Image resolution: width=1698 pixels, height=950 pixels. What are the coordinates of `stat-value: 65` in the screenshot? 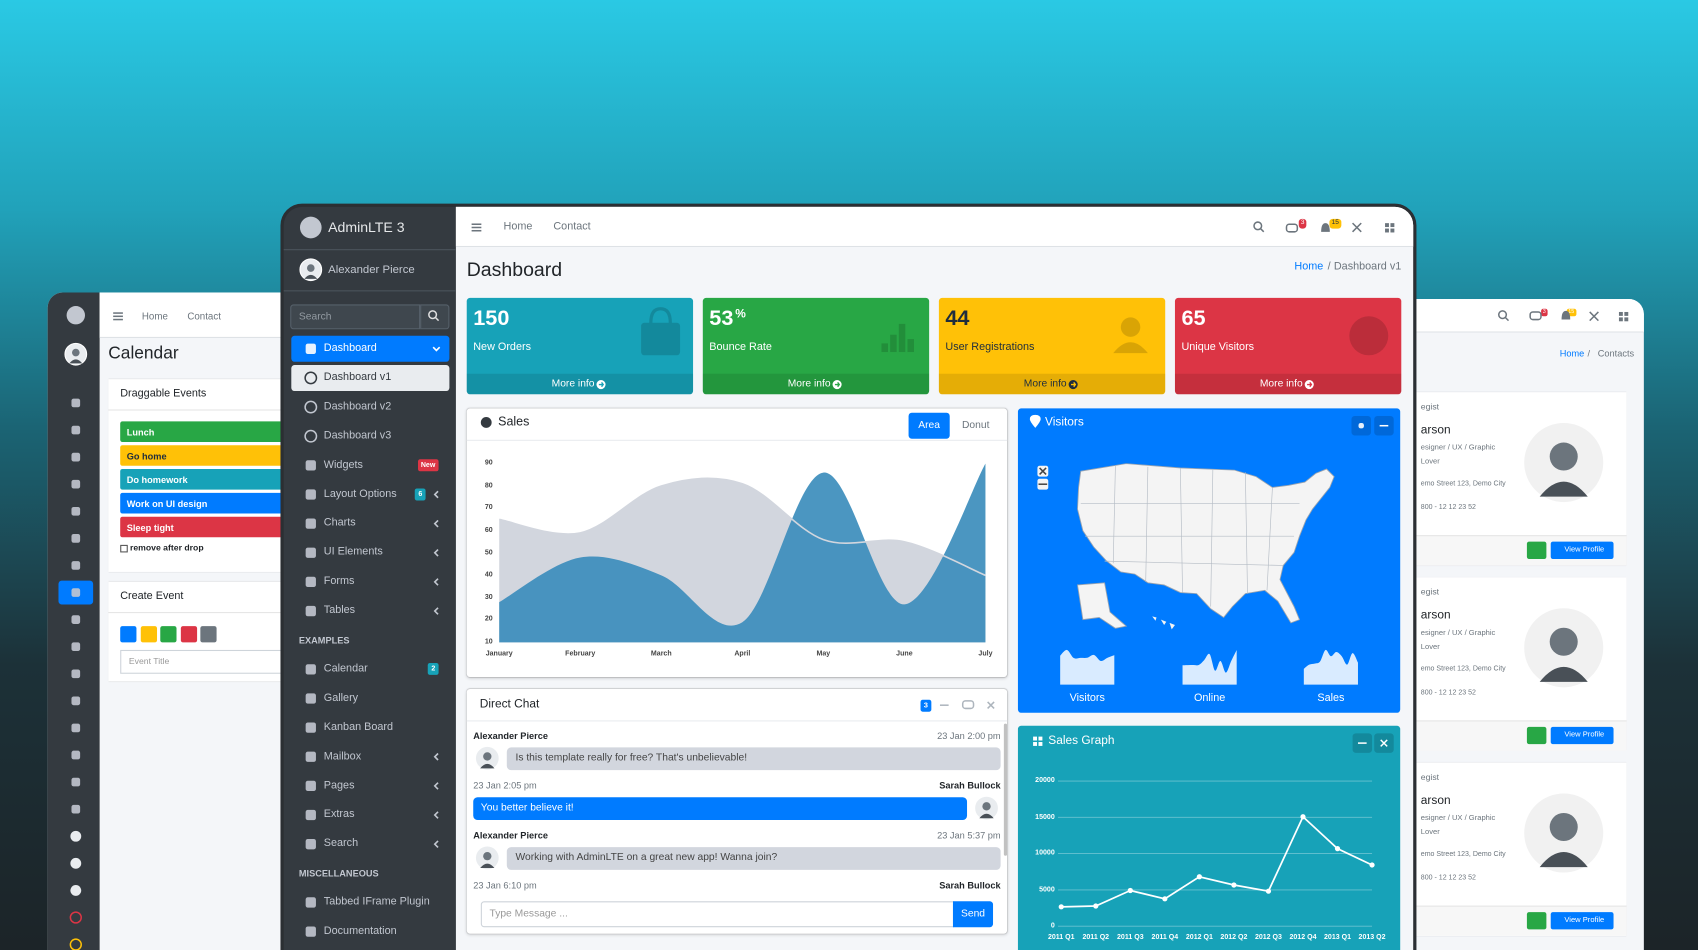 It's located at (1193, 318).